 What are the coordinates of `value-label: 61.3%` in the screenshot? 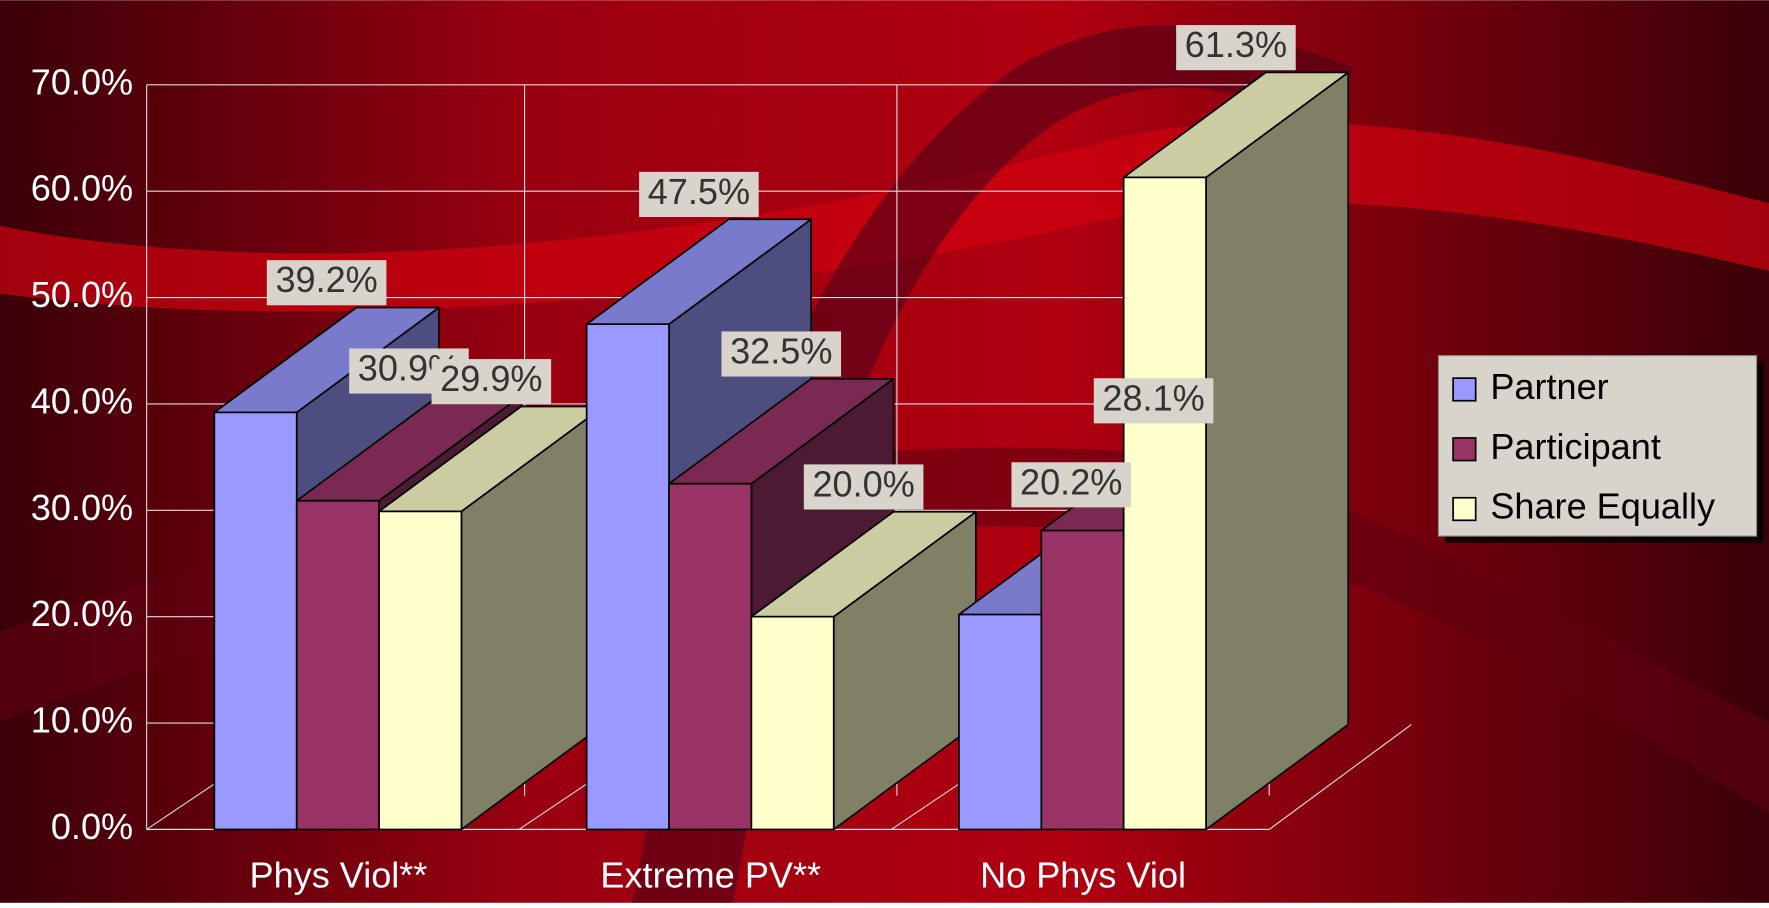 It's located at (1236, 44).